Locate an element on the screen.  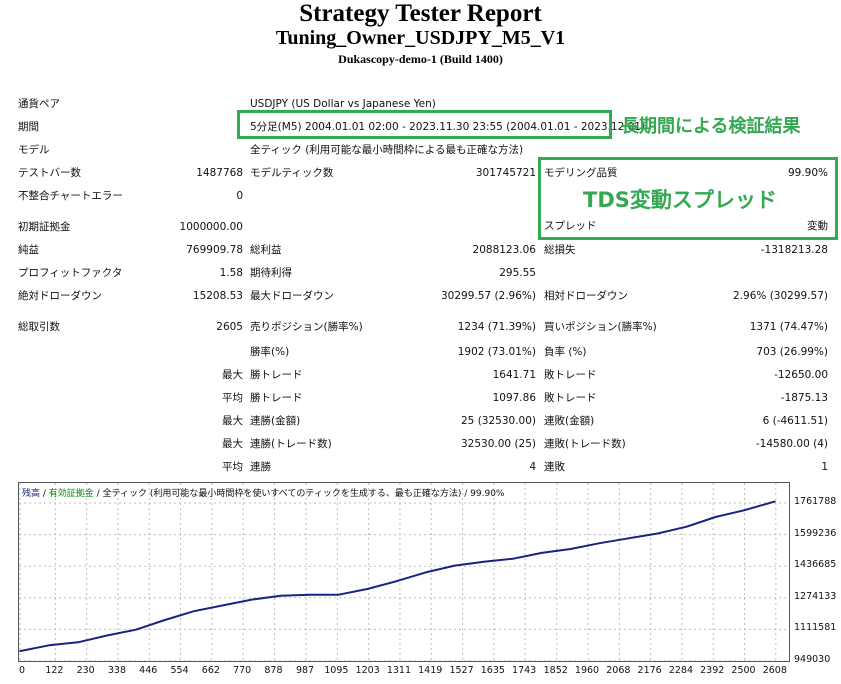
bars-value: 1487768 is located at coordinates (219, 173).